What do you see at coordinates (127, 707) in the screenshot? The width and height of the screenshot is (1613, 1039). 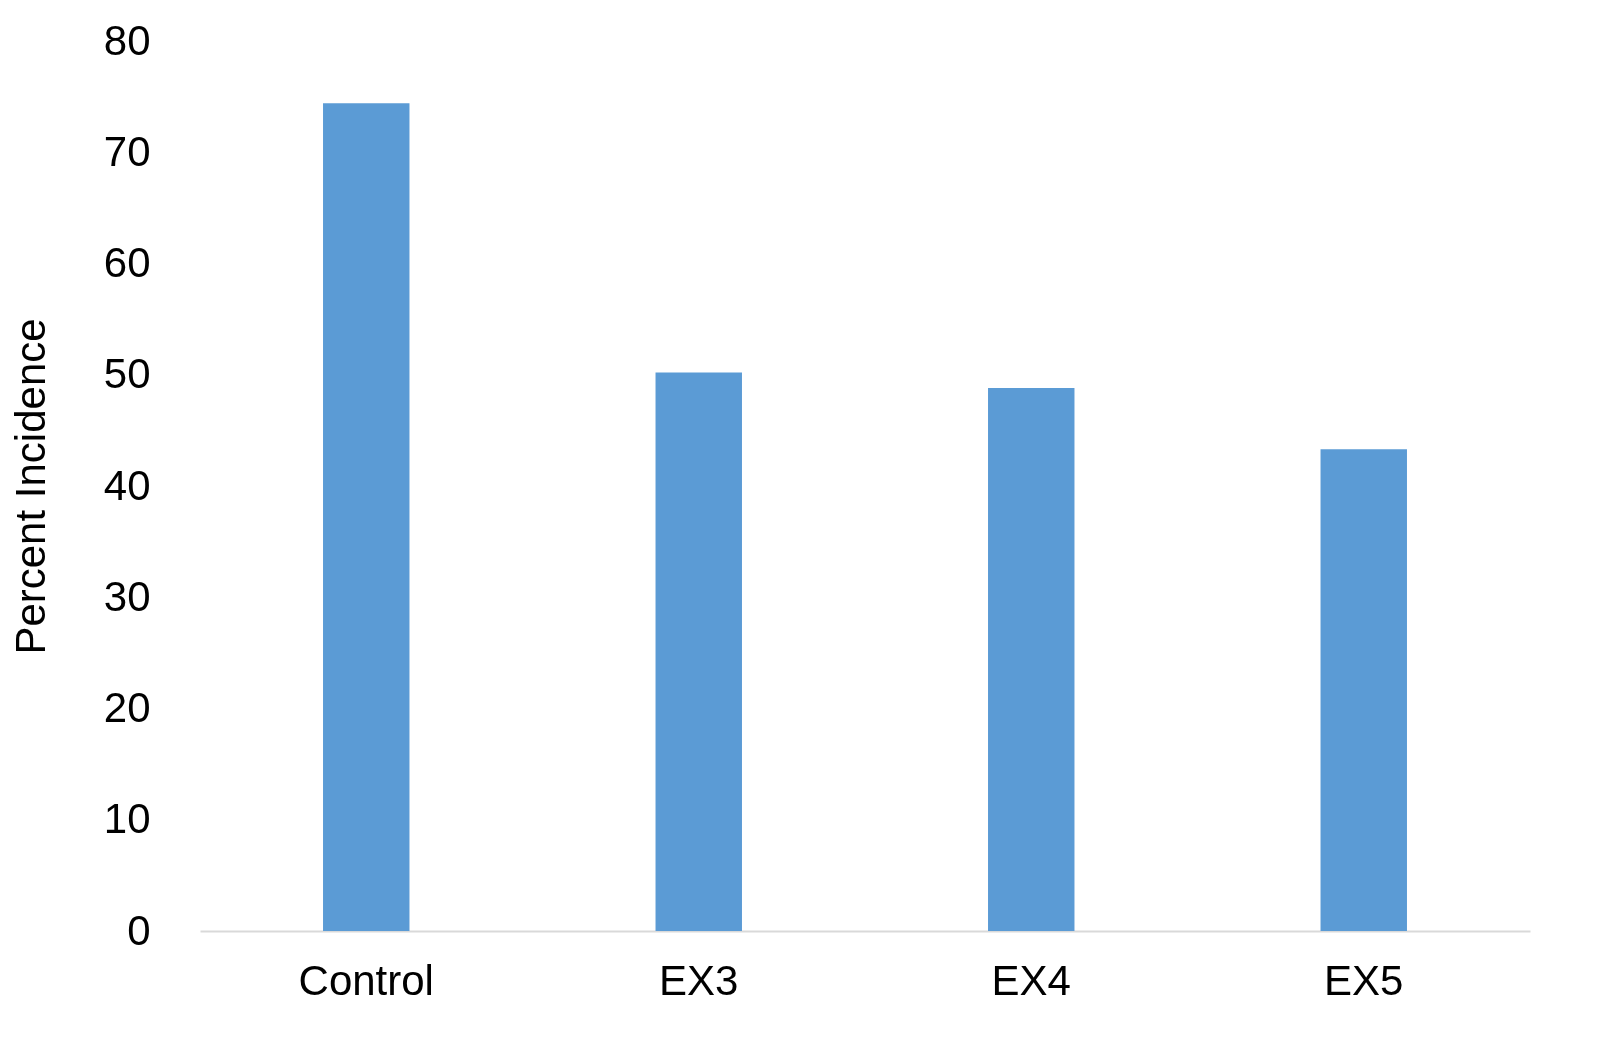 I see `y-tick-label: 20` at bounding box center [127, 707].